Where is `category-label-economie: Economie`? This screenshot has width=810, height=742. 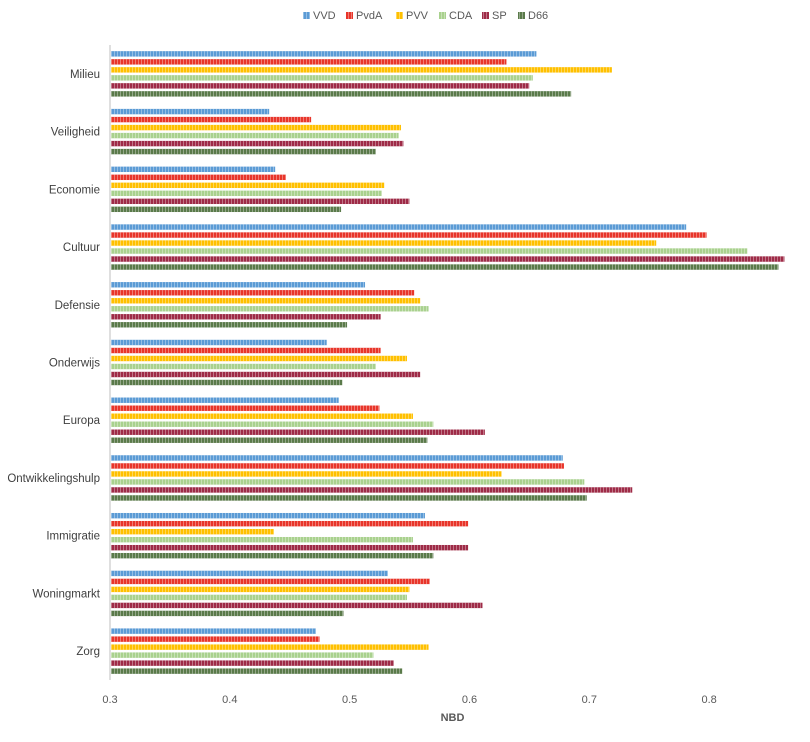
category-label-economie: Economie is located at coordinates (74, 190).